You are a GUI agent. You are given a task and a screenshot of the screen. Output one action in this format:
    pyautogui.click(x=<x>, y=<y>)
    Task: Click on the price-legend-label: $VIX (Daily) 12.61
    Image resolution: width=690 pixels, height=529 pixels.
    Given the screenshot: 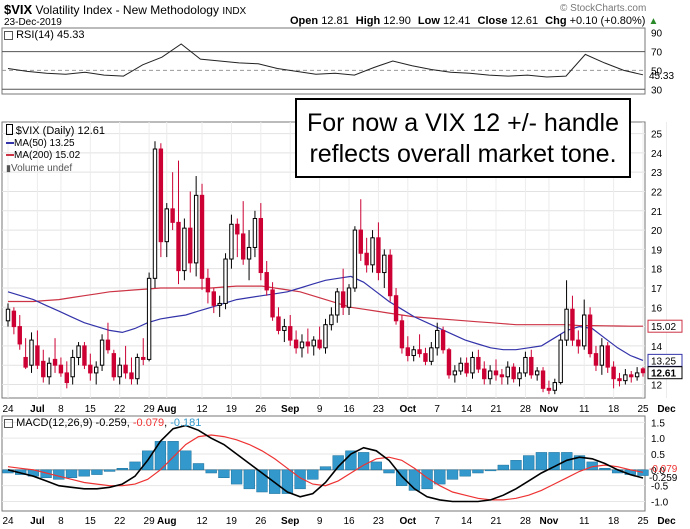 What is the action you would take?
    pyautogui.click(x=60, y=131)
    